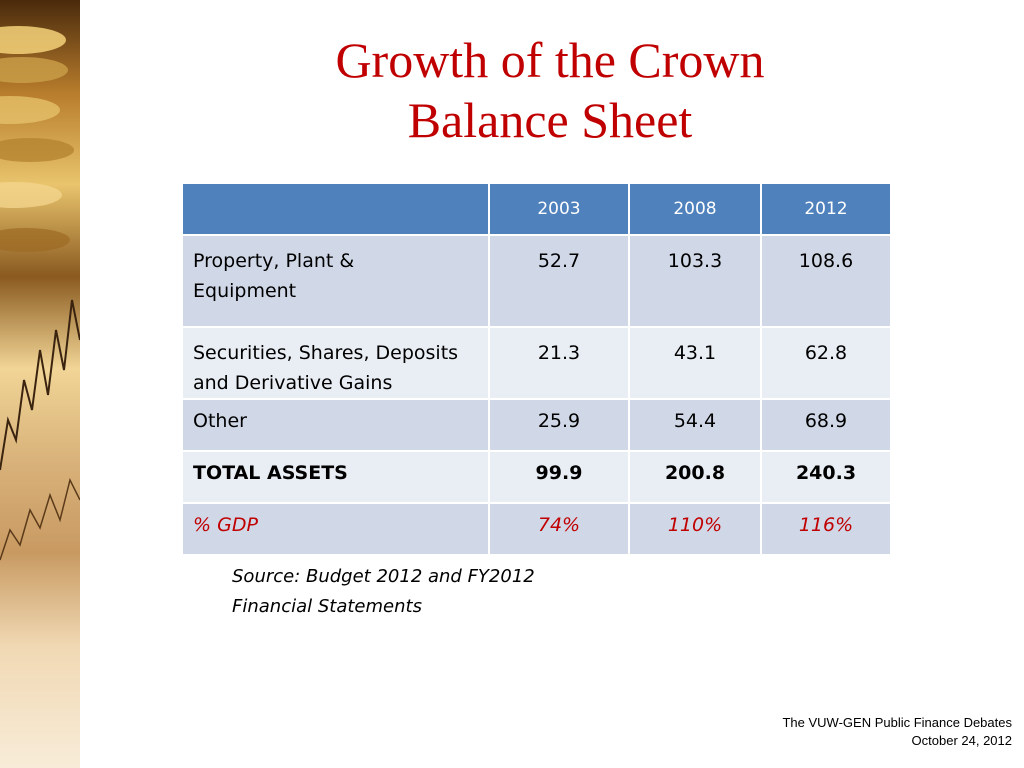  I want to click on value-cell: 200.8, so click(695, 477).